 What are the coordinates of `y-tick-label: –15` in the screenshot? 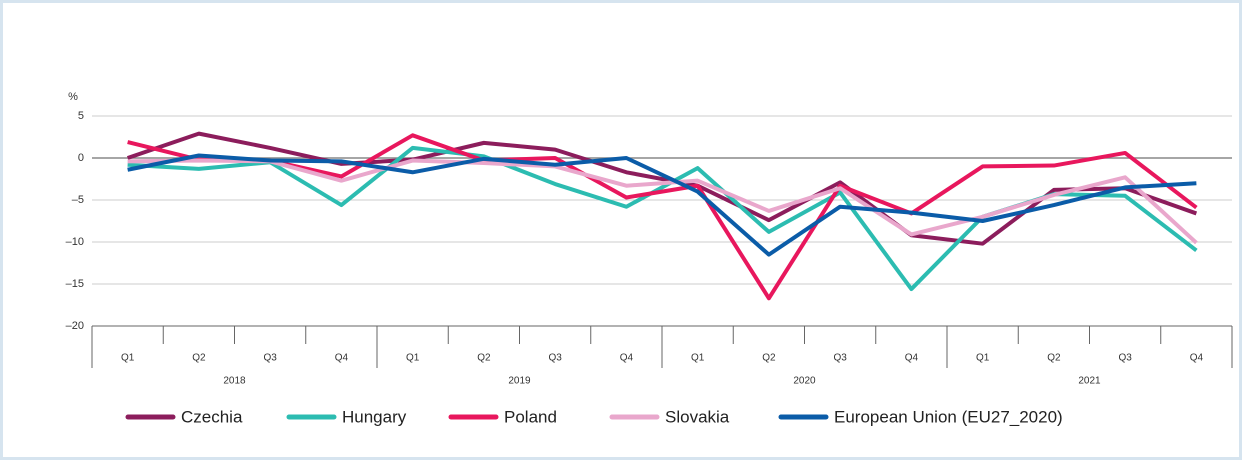 It's located at (75, 284).